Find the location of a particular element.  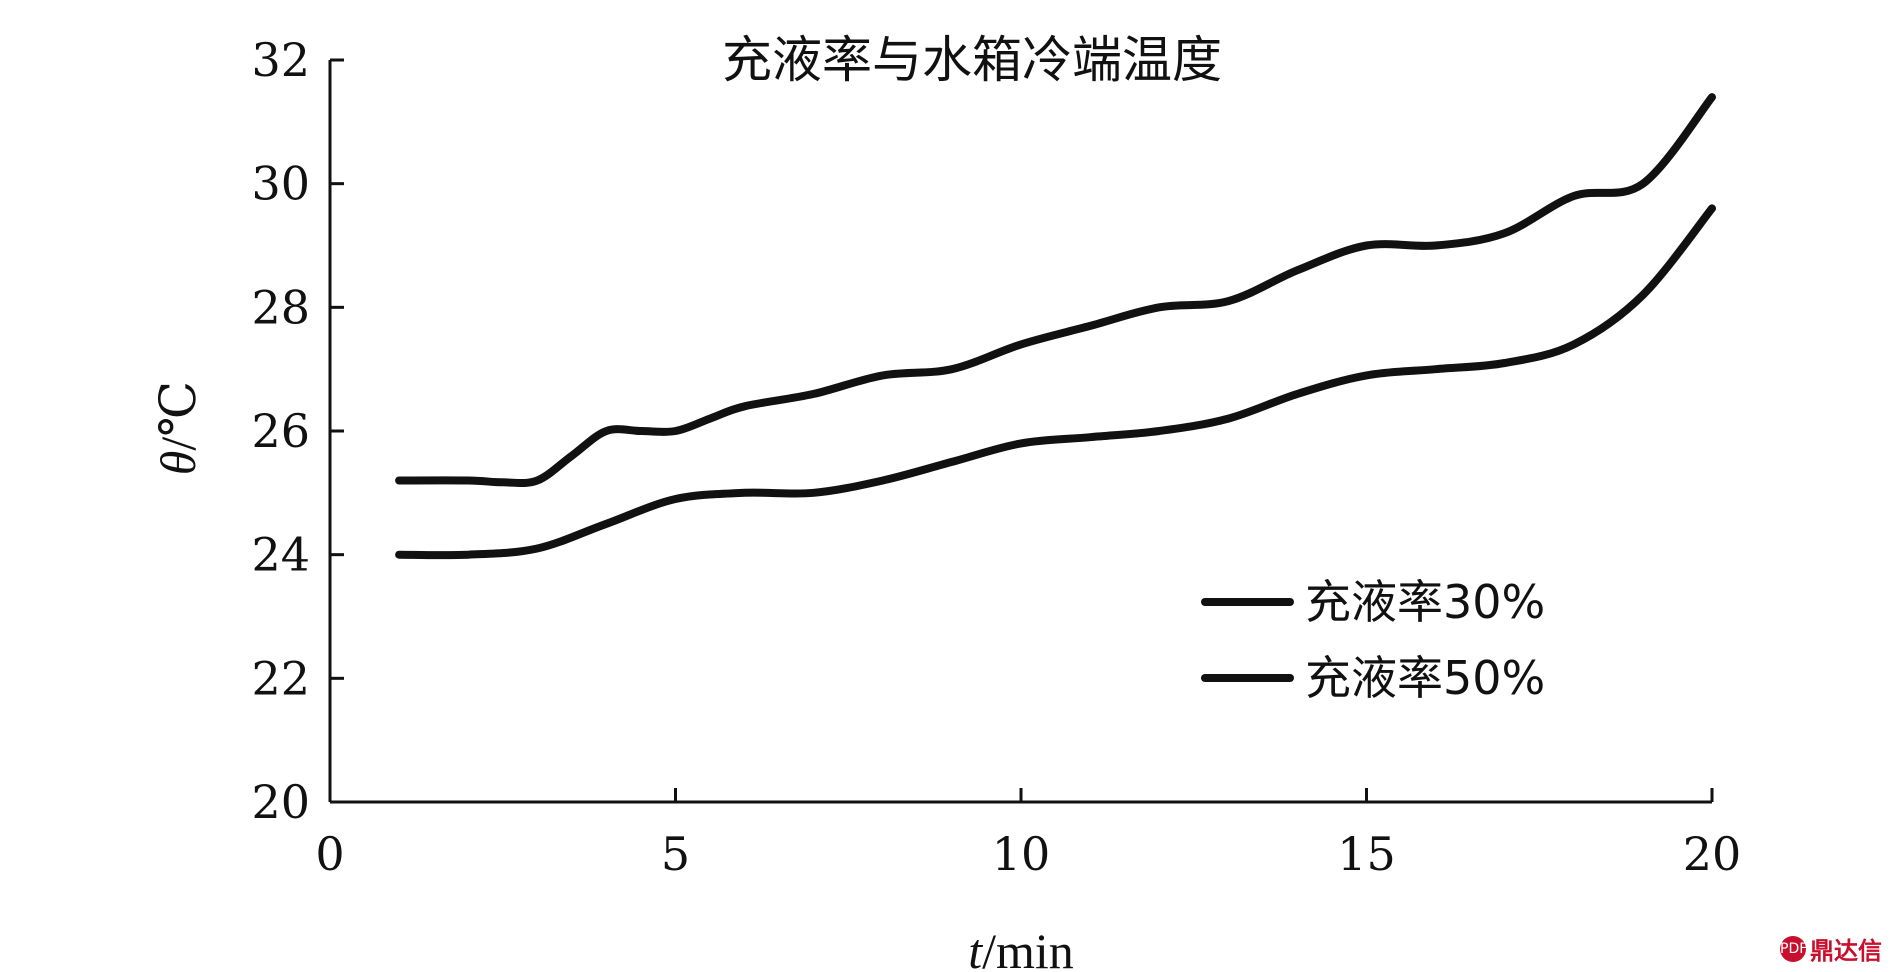

y-tick-label: 24 is located at coordinates (280, 555).